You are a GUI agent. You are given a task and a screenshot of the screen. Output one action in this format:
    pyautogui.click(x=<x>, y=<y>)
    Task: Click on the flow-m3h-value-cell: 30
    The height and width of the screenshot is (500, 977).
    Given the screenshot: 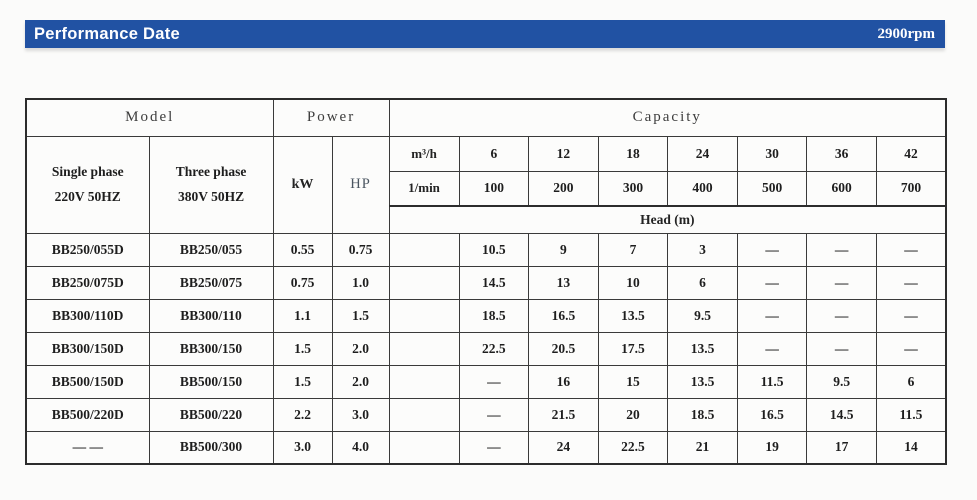 What is the action you would take?
    pyautogui.click(x=772, y=153)
    